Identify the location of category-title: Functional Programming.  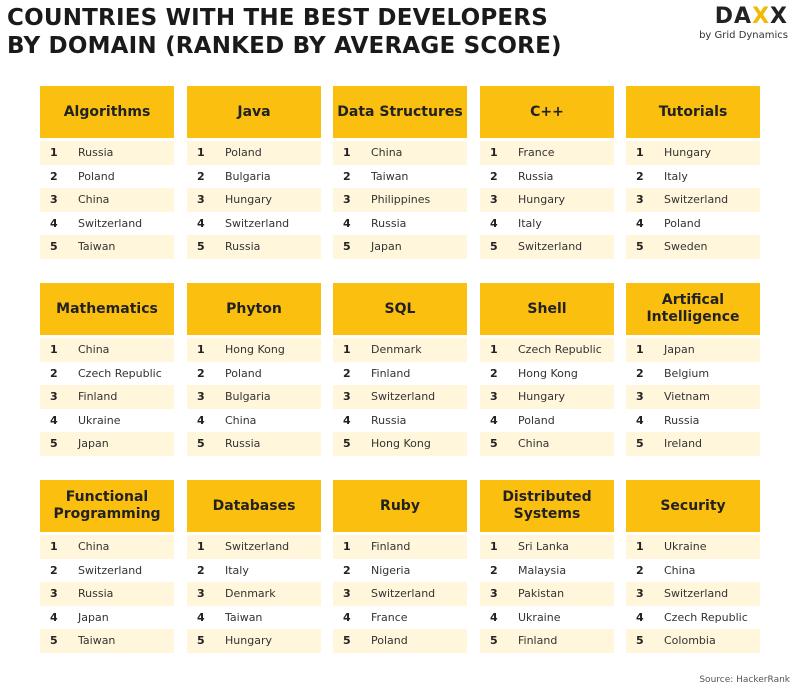
(107, 506).